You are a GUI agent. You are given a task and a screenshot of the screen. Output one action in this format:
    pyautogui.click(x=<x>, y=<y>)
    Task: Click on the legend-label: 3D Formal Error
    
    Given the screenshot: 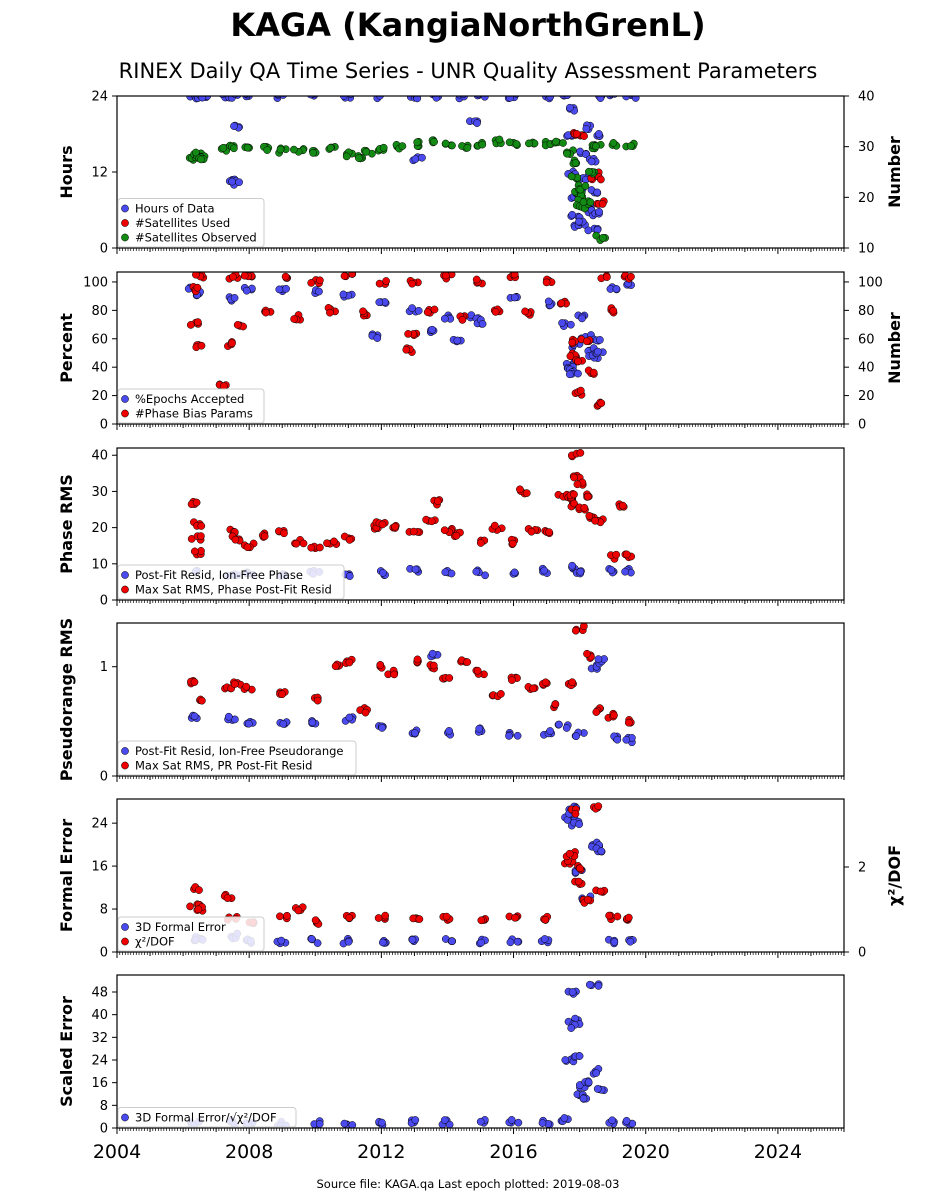 What is the action you would take?
    pyautogui.click(x=180, y=927)
    